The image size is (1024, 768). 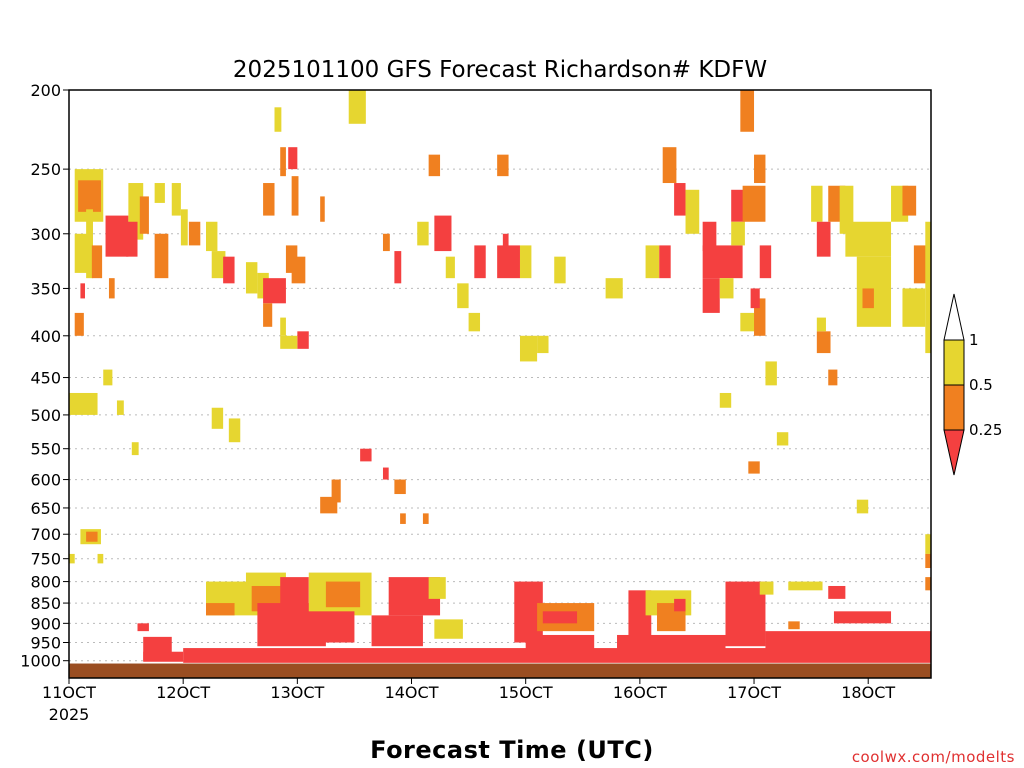 What do you see at coordinates (45, 603) in the screenshot?
I see `y-tick-label: 850` at bounding box center [45, 603].